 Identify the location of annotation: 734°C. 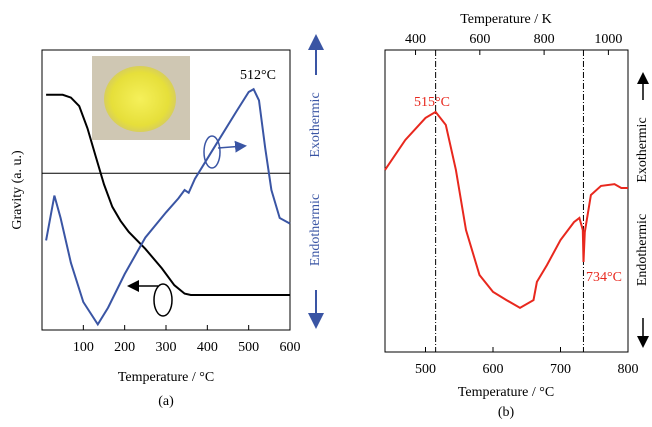
(604, 277).